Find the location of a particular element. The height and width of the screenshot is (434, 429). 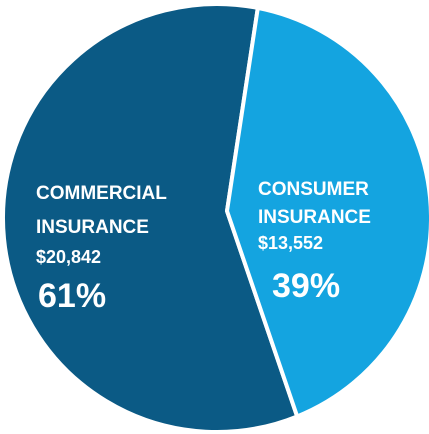

consumer-percent-label: 39% is located at coordinates (306, 286).